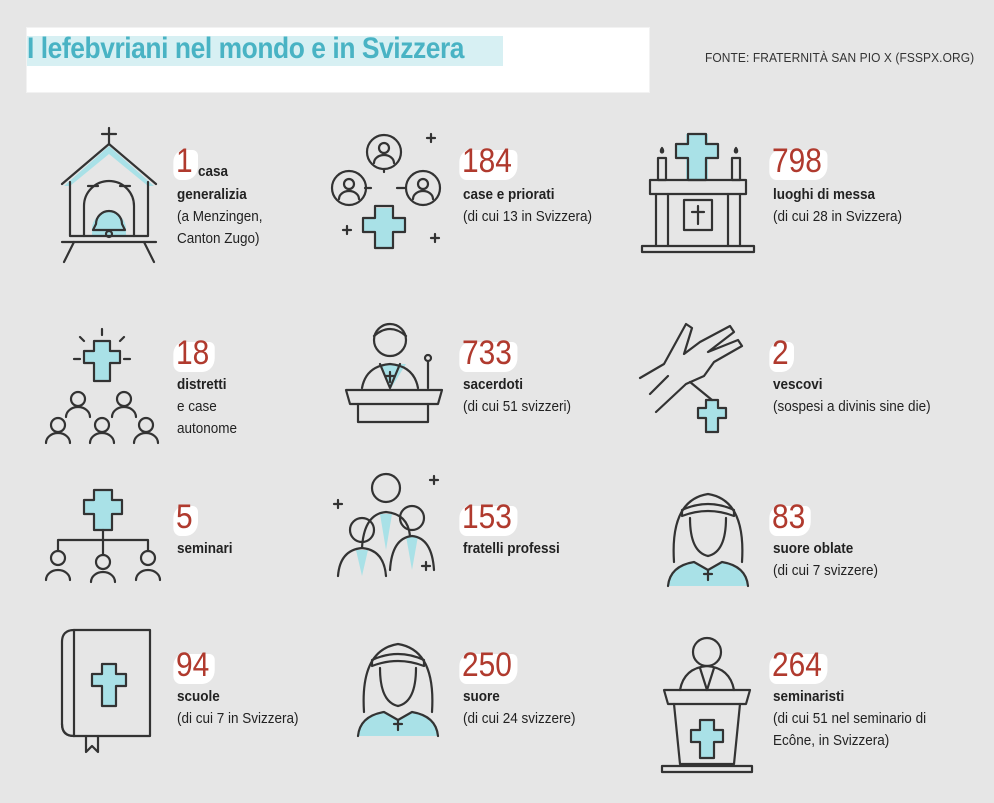  Describe the element at coordinates (205, 548) in the screenshot. I see `item-label: seminari` at that location.